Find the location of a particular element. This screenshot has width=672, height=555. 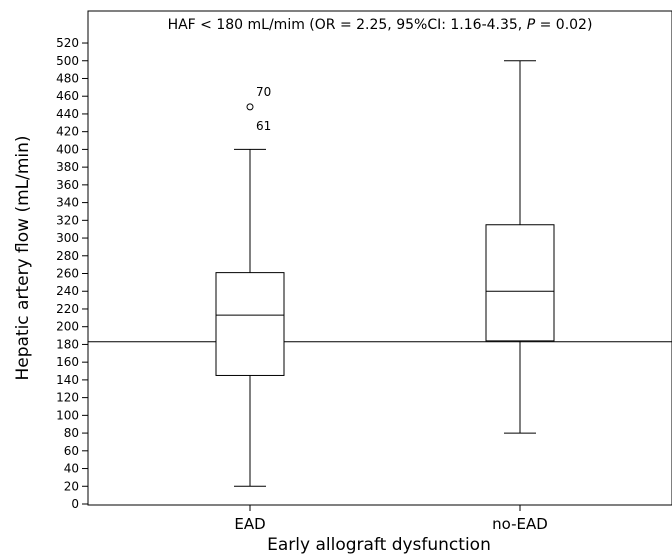

y-tick-label: 160 is located at coordinates (67, 362).